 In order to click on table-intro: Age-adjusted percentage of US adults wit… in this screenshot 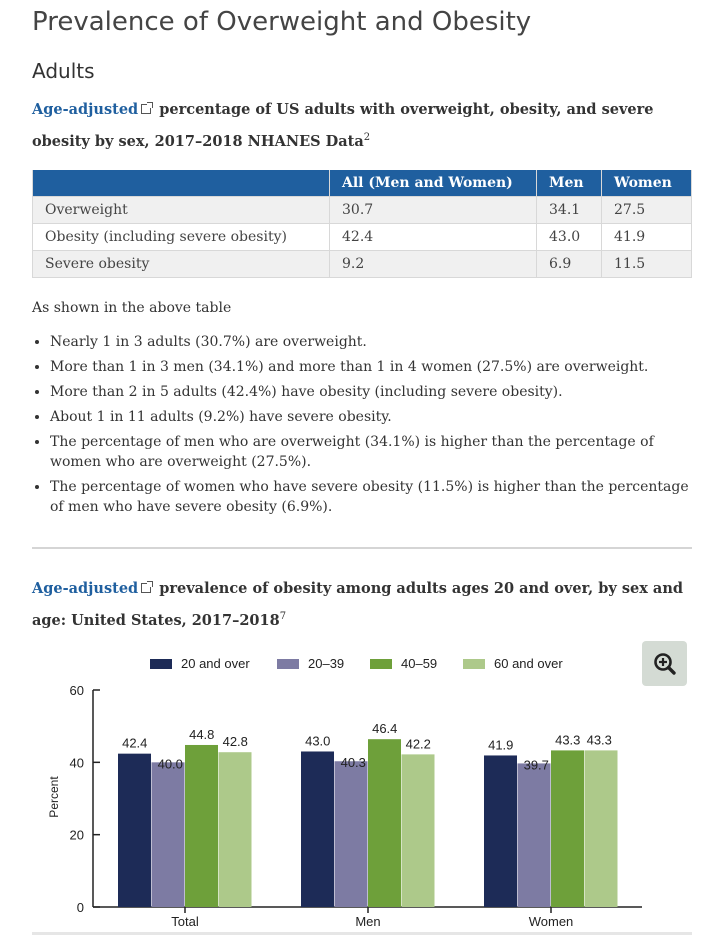, I will do `click(362, 126)`.